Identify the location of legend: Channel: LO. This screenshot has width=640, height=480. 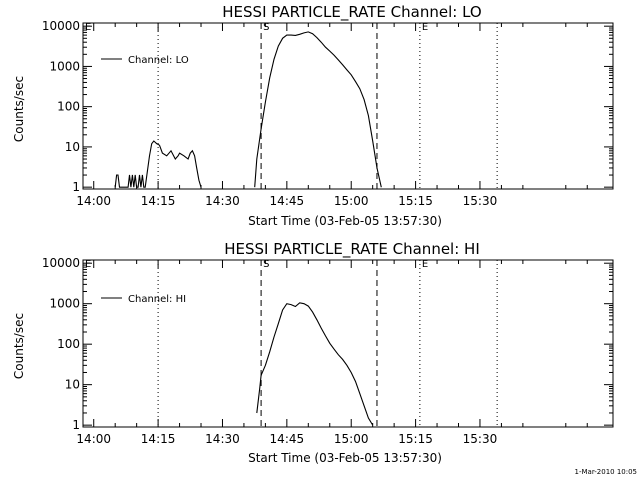
(145, 60).